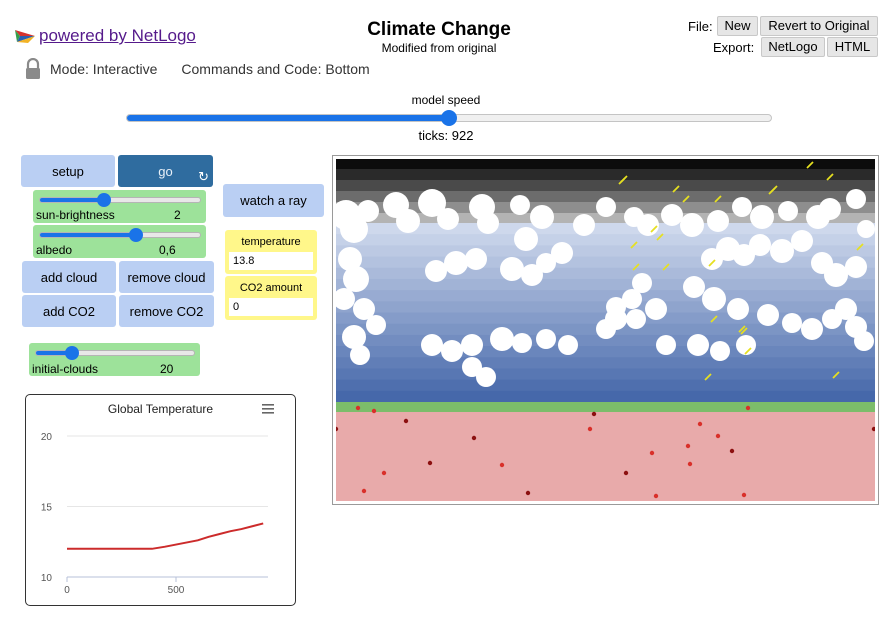 The width and height of the screenshot is (892, 619). What do you see at coordinates (177, 215) in the screenshot?
I see `sun-brightness-value: 2` at bounding box center [177, 215].